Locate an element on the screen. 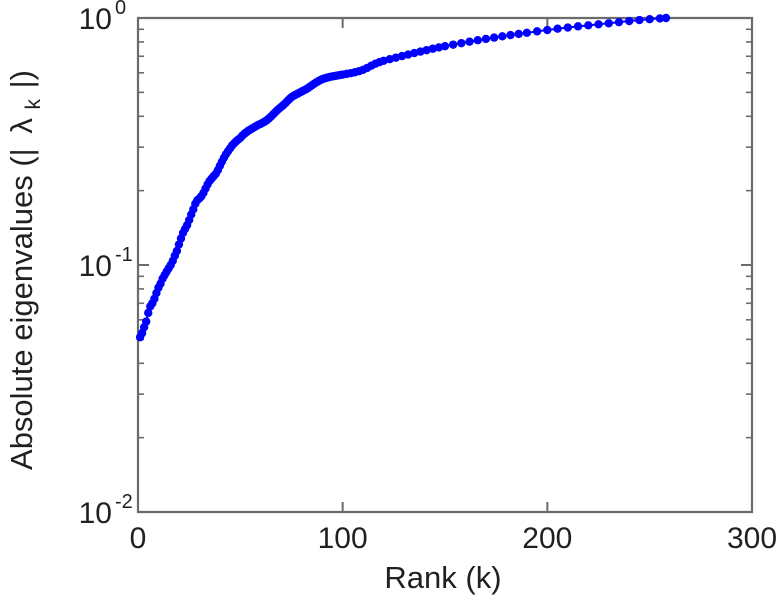 The width and height of the screenshot is (783, 600). y-tick-exponent: -1 is located at coordinates (124, 255).